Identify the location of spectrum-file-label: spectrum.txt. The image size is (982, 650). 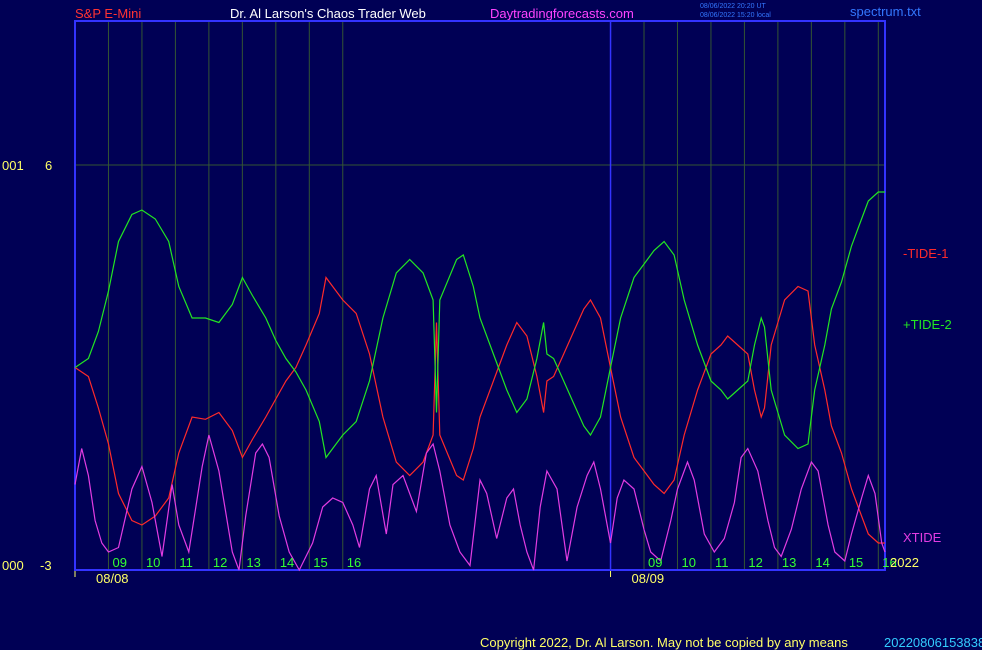
(885, 11).